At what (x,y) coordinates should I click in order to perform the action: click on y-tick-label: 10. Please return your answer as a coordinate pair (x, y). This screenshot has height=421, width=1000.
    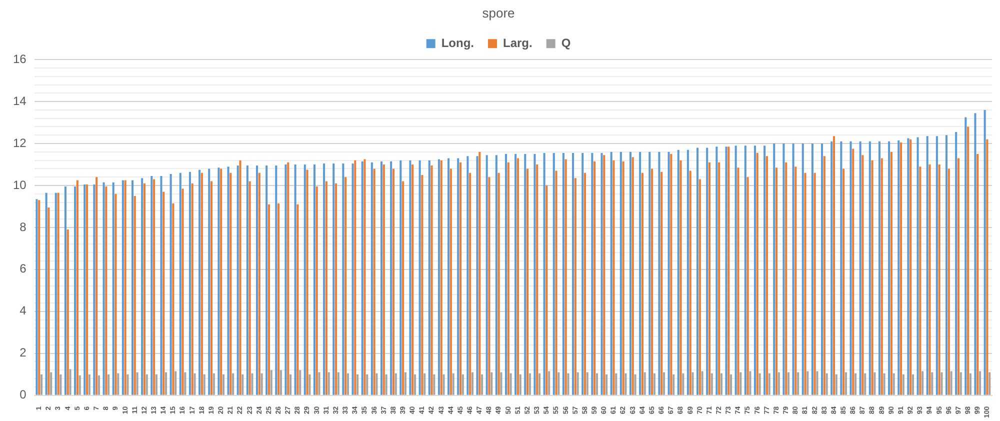
    Looking at the image, I should click on (19, 185).